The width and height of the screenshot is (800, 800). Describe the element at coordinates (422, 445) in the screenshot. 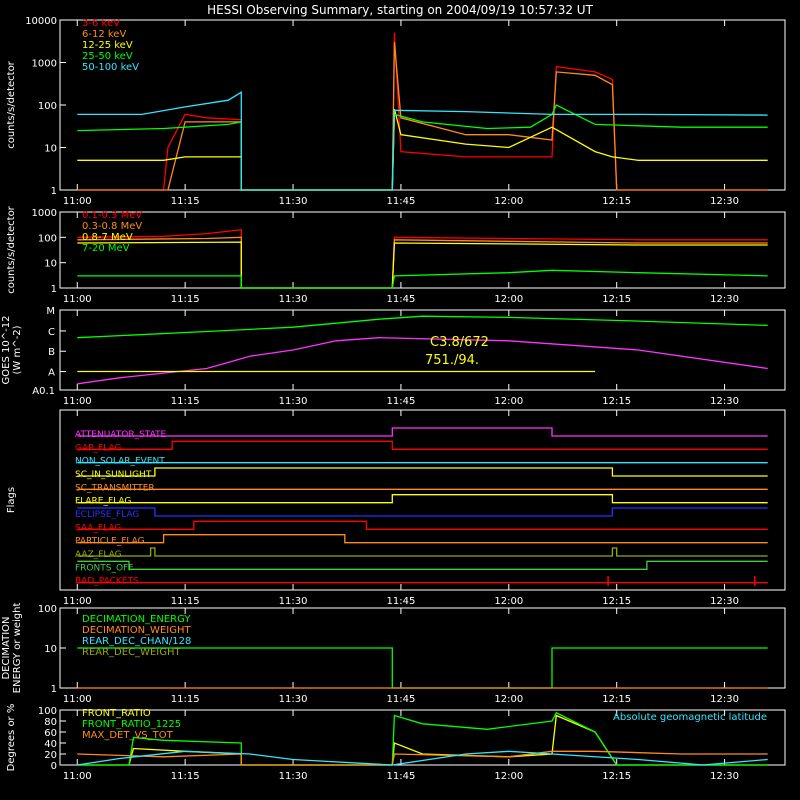

I see `series-gap_flag` at that location.